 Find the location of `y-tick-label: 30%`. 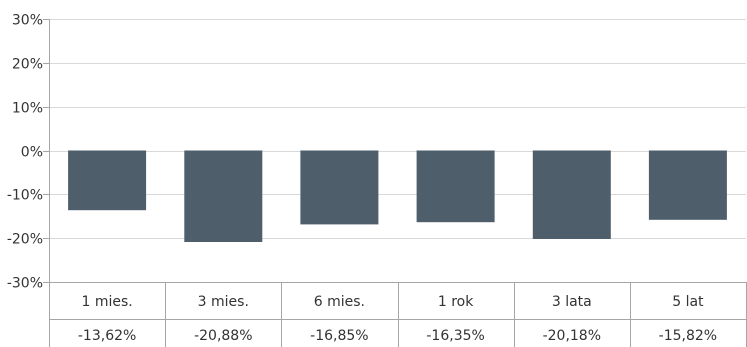

y-tick-label: 30% is located at coordinates (27, 21).